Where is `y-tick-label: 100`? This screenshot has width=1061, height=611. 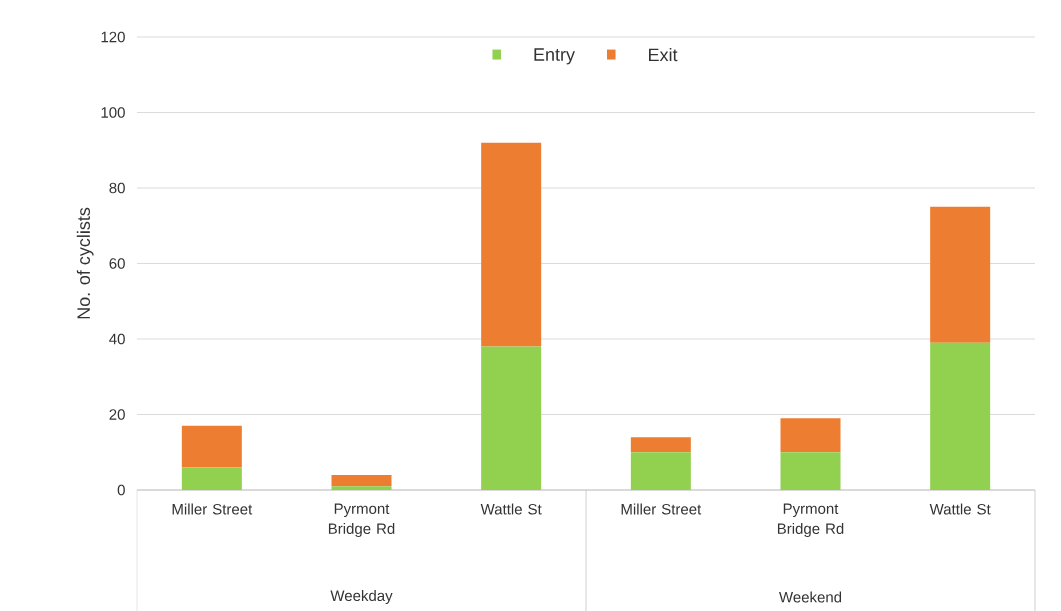 y-tick-label: 100 is located at coordinates (113, 112).